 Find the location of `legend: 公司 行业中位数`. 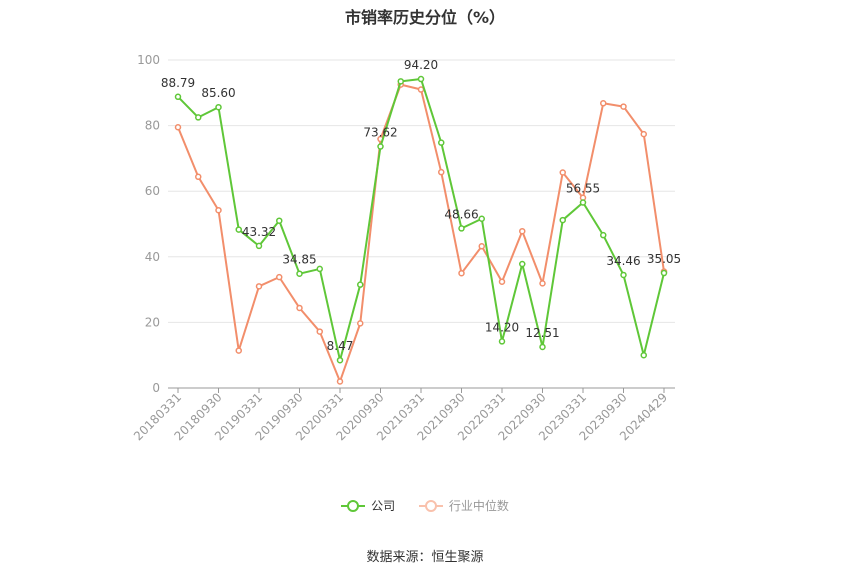

legend: 公司 行业中位数 is located at coordinates (425, 506).